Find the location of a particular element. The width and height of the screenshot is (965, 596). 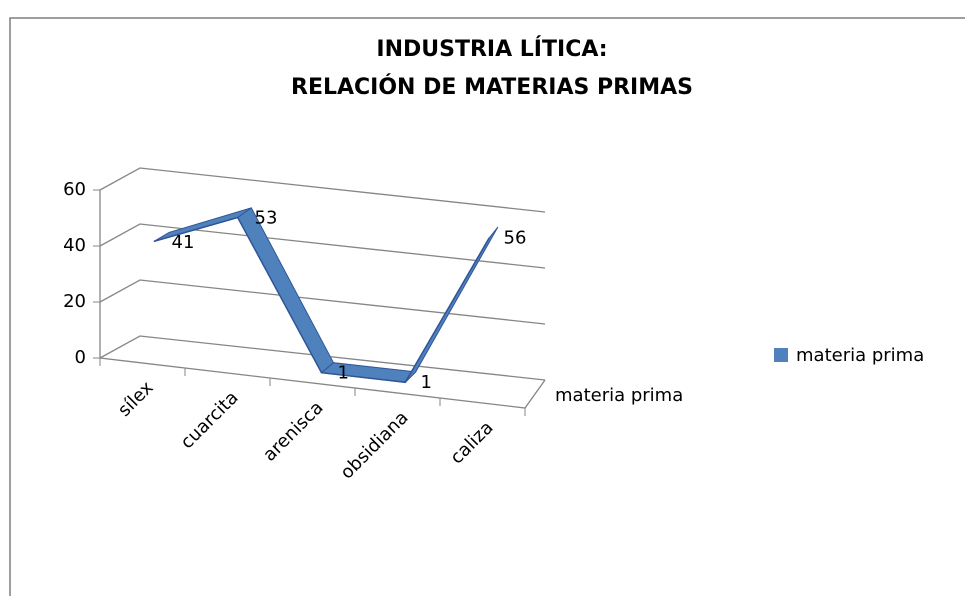

line is located at coordinates (321, 300).